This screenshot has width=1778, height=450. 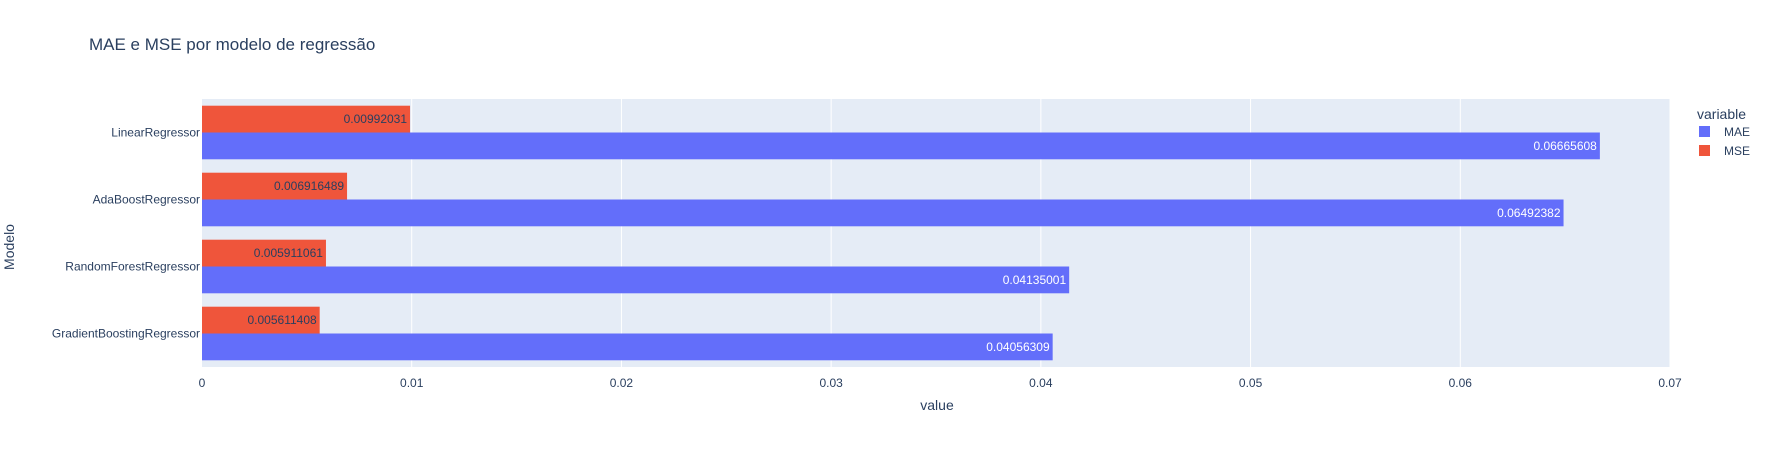 I want to click on bar-value-label: 0.005611408, so click(x=282, y=320).